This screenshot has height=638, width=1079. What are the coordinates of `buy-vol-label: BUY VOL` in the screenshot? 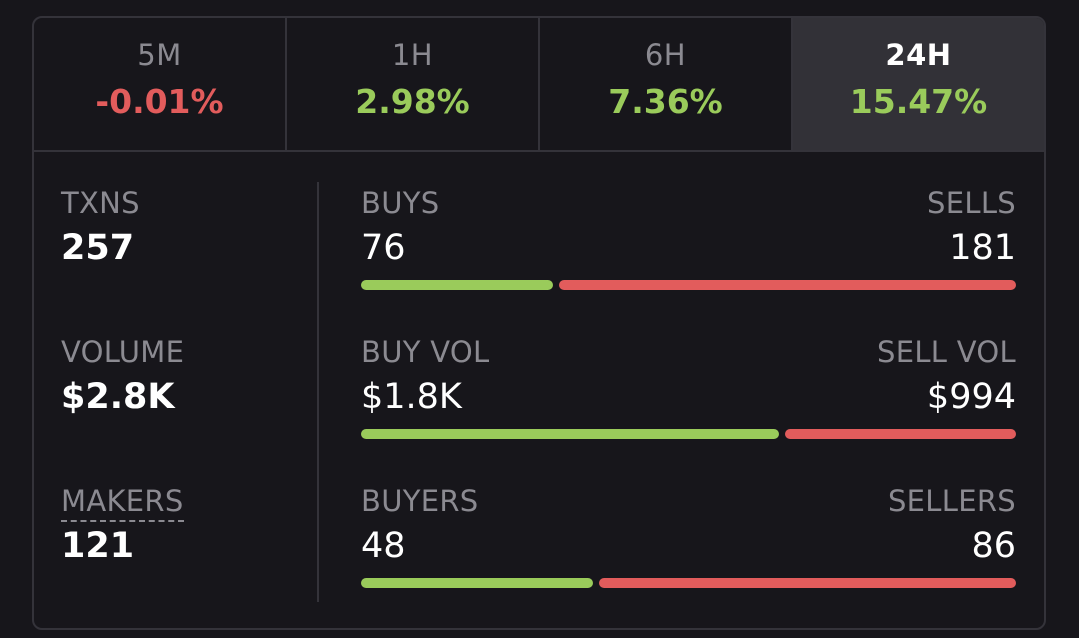 It's located at (425, 352).